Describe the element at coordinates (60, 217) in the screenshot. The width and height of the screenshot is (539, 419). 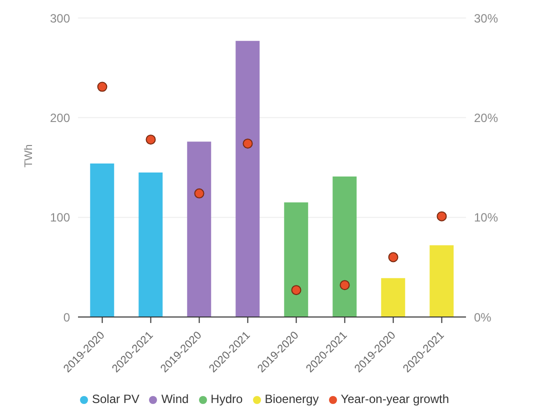
I see `y-tick-label: 100` at that location.